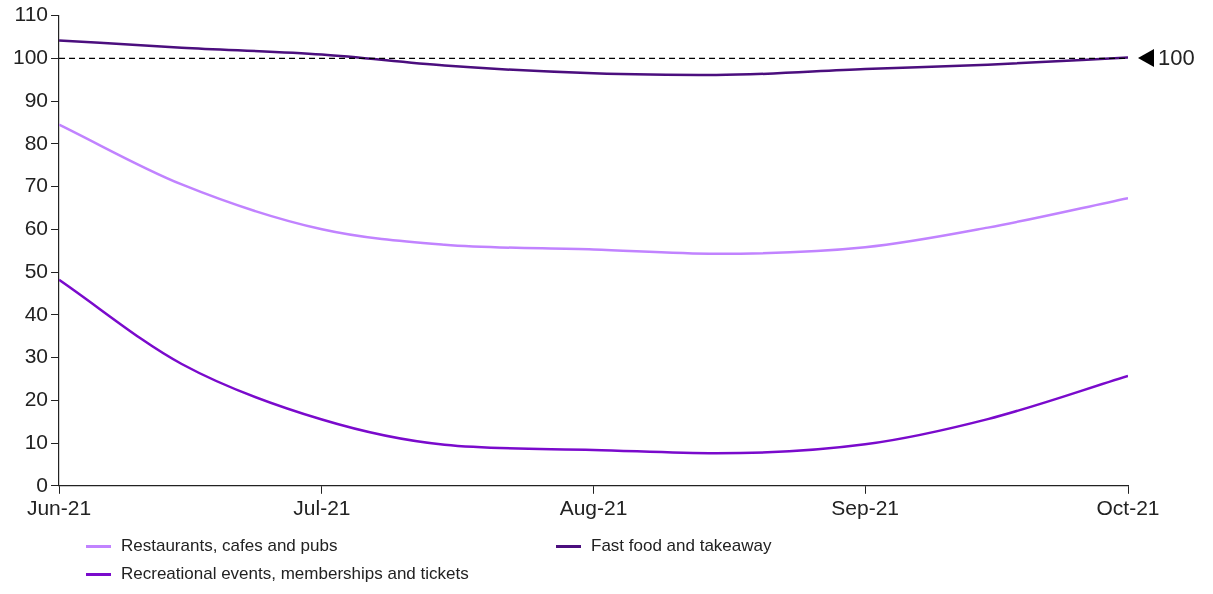 The height and width of the screenshot is (594, 1213). What do you see at coordinates (36, 399) in the screenshot?
I see `y-tick-label: 20` at bounding box center [36, 399].